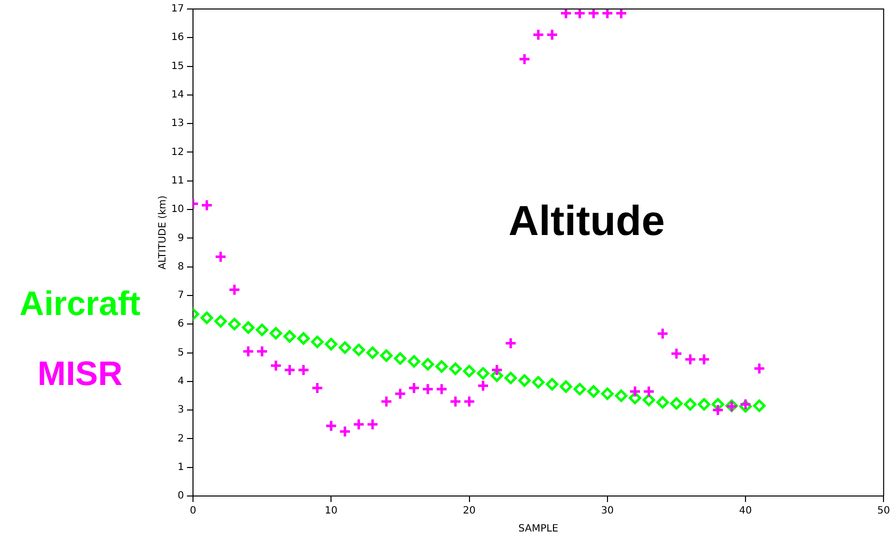  What do you see at coordinates (745, 511) in the screenshot?
I see `x-tick-label: 40` at bounding box center [745, 511].